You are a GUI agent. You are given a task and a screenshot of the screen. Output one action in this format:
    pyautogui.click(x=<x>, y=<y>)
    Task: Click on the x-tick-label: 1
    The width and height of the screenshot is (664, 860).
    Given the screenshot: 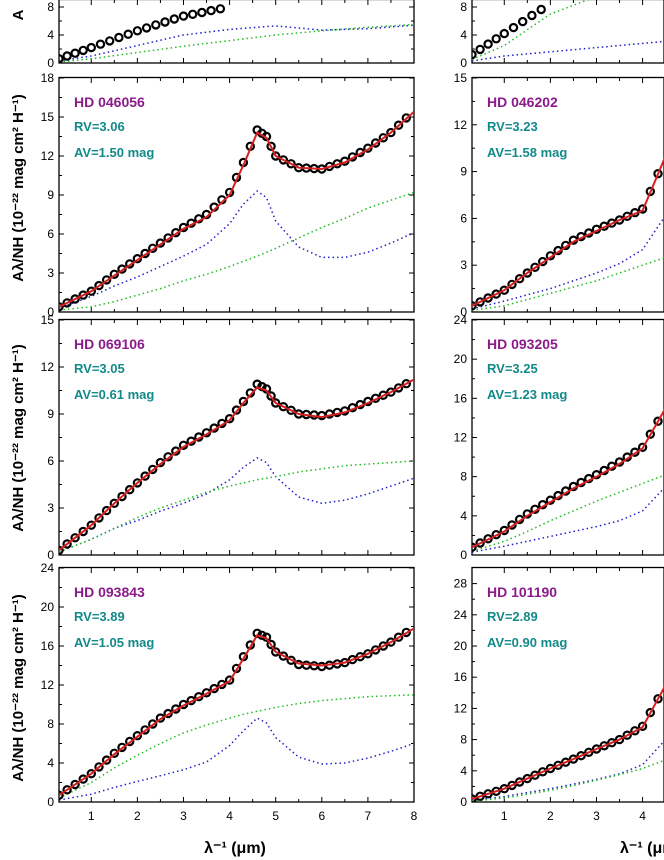 What is the action you would take?
    pyautogui.click(x=91, y=816)
    